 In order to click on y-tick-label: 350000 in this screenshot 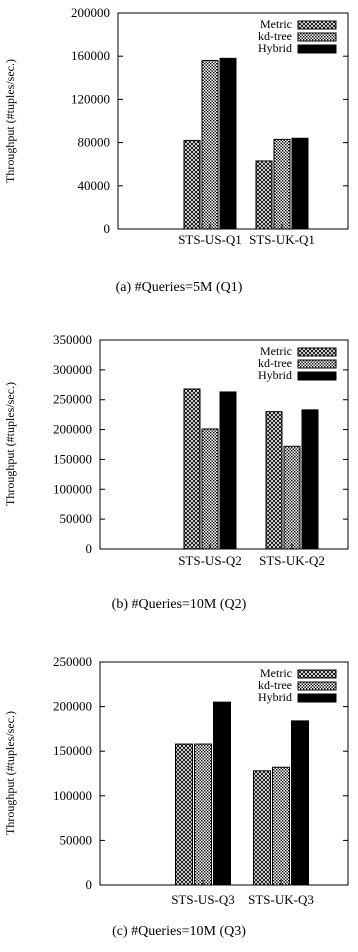, I will do `click(72, 339)`.